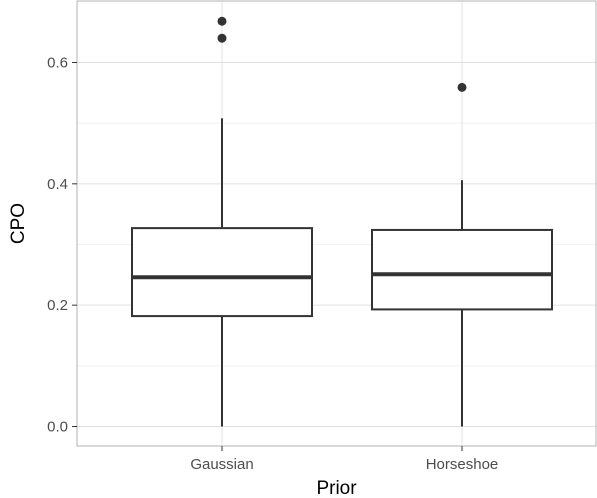 This screenshot has height=498, width=597. What do you see at coordinates (57, 184) in the screenshot?
I see `y-tick-label: 0.4` at bounding box center [57, 184].